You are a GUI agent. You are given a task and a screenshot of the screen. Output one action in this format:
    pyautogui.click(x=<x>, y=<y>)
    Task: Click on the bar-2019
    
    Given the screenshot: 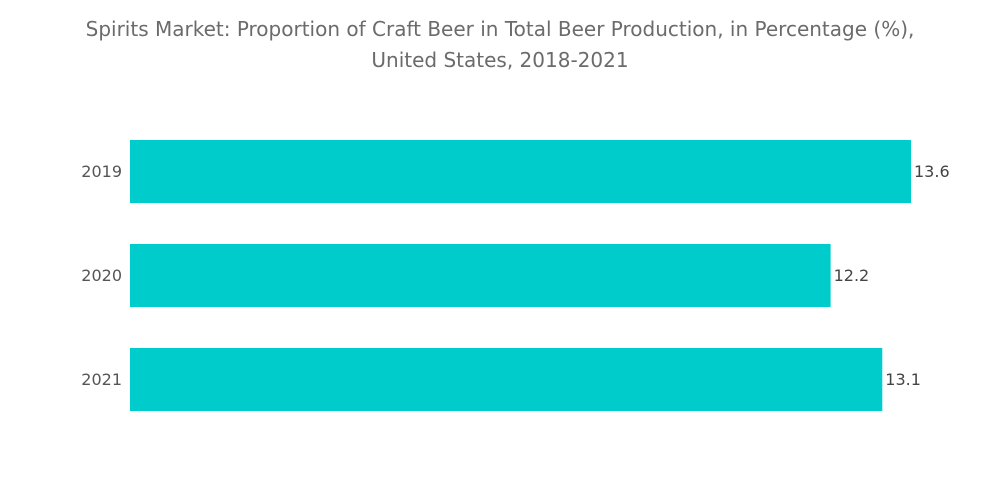 What is the action you would take?
    pyautogui.click(x=520, y=171)
    